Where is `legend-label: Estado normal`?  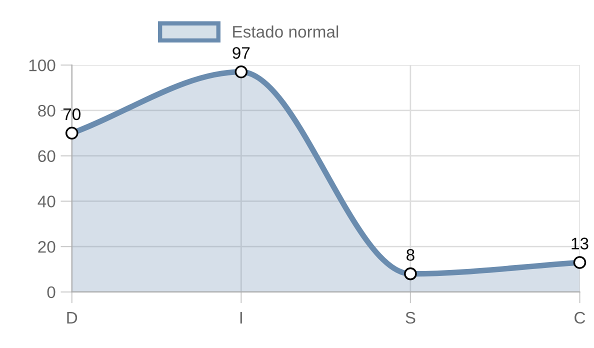
legend-label: Estado normal is located at coordinates (285, 31).